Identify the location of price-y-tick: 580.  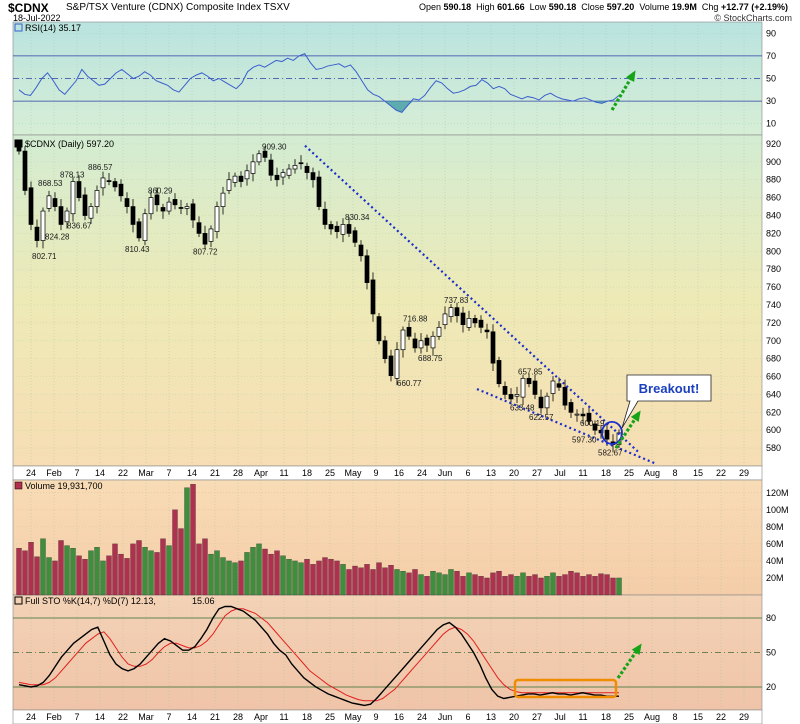
(773, 448).